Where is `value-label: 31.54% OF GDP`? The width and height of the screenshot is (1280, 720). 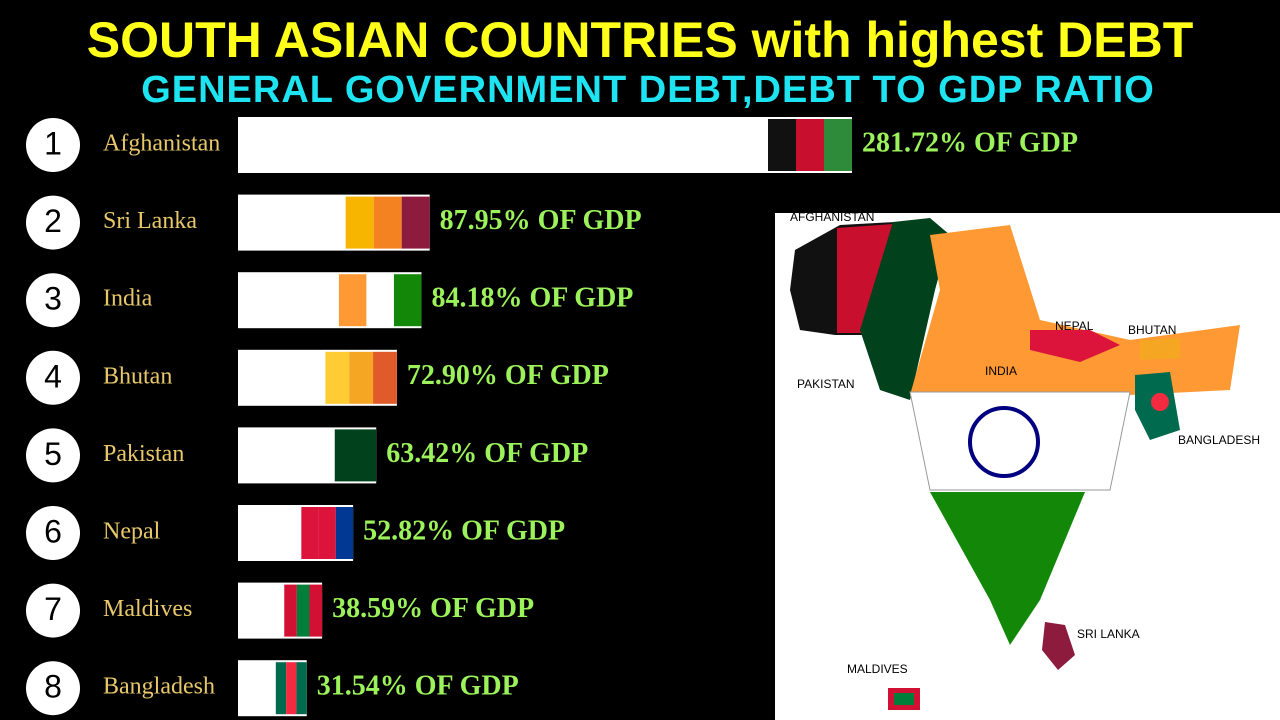
value-label: 31.54% OF GDP is located at coordinates (418, 686).